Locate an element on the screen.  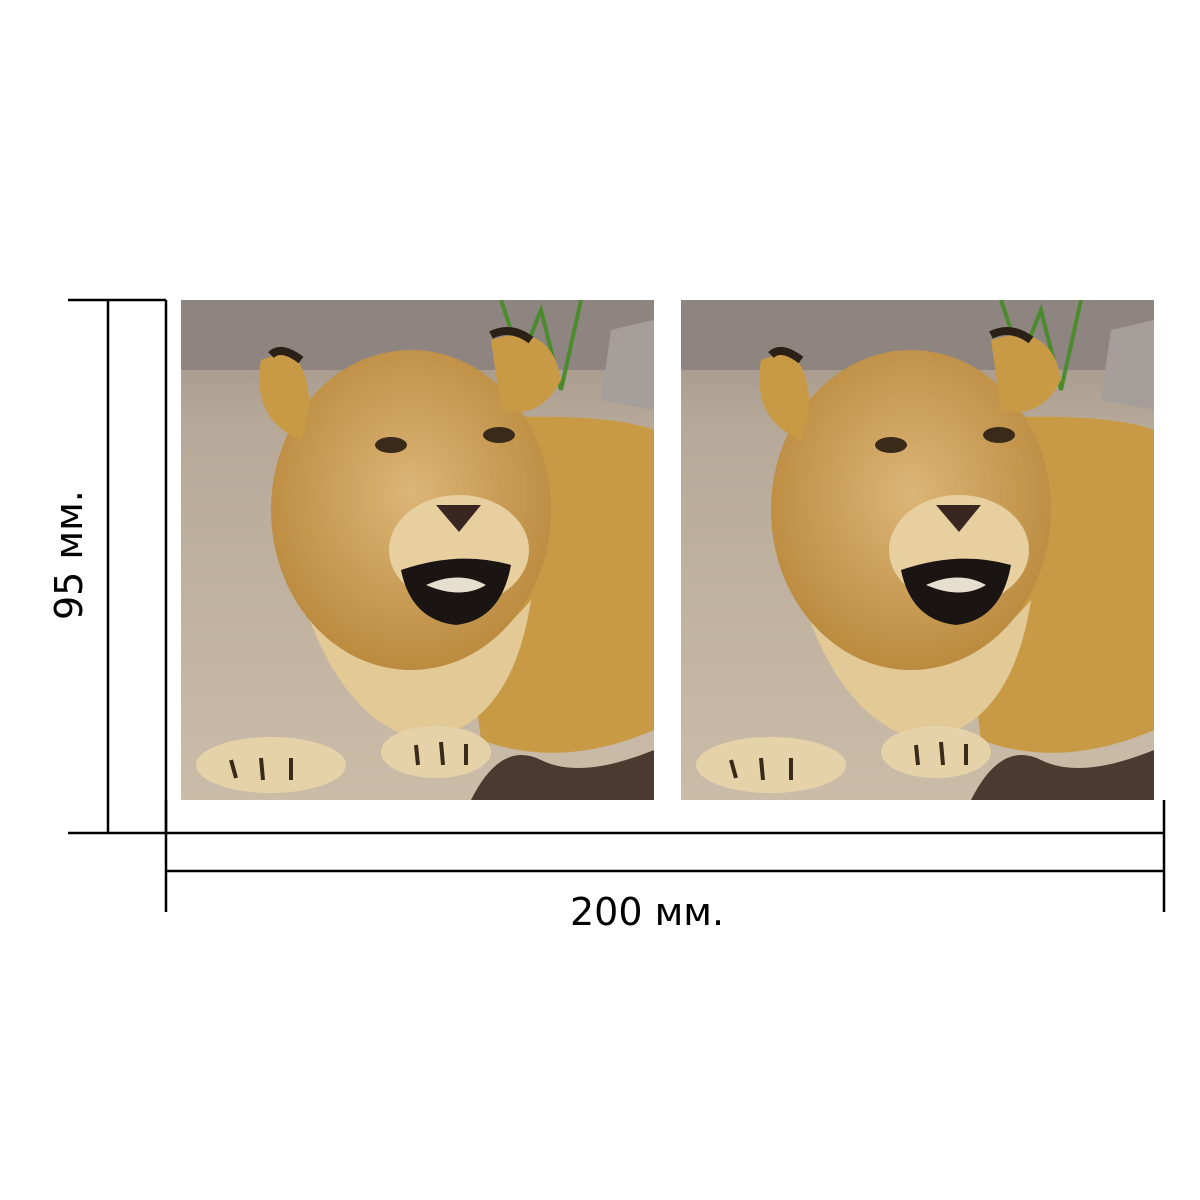
width-label: 200 мм. is located at coordinates (647, 912).